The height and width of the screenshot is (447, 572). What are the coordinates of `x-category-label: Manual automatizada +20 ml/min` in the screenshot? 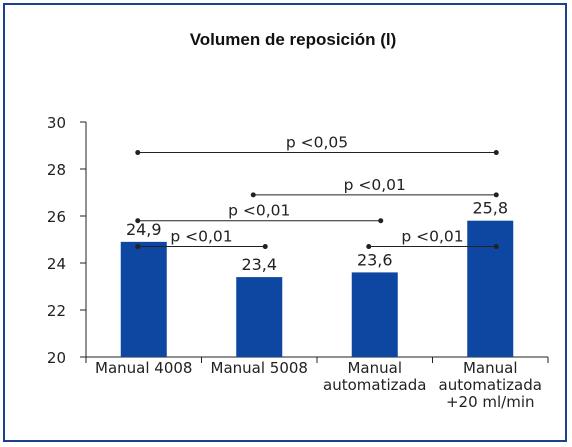 It's located at (490, 385).